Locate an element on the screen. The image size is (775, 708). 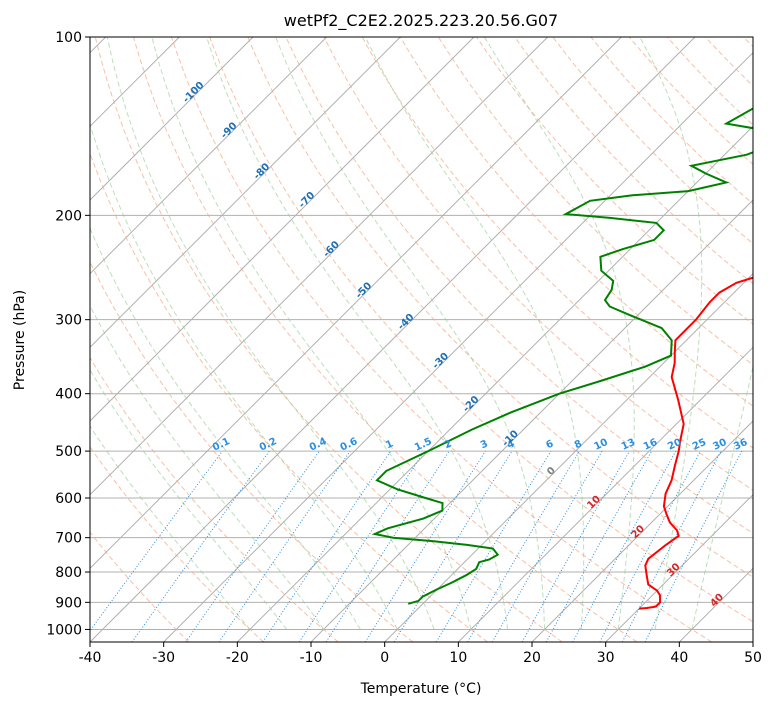
y-tick-label: 300 is located at coordinates (68, 321).